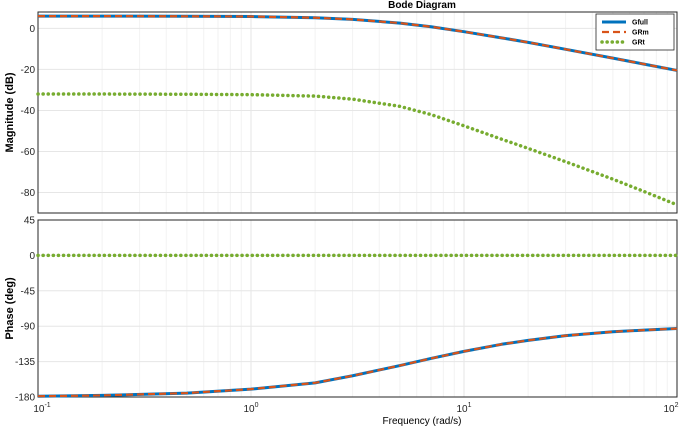  What do you see at coordinates (463, 408) in the screenshot?
I see `x-tick-label: 10¹` at bounding box center [463, 408].